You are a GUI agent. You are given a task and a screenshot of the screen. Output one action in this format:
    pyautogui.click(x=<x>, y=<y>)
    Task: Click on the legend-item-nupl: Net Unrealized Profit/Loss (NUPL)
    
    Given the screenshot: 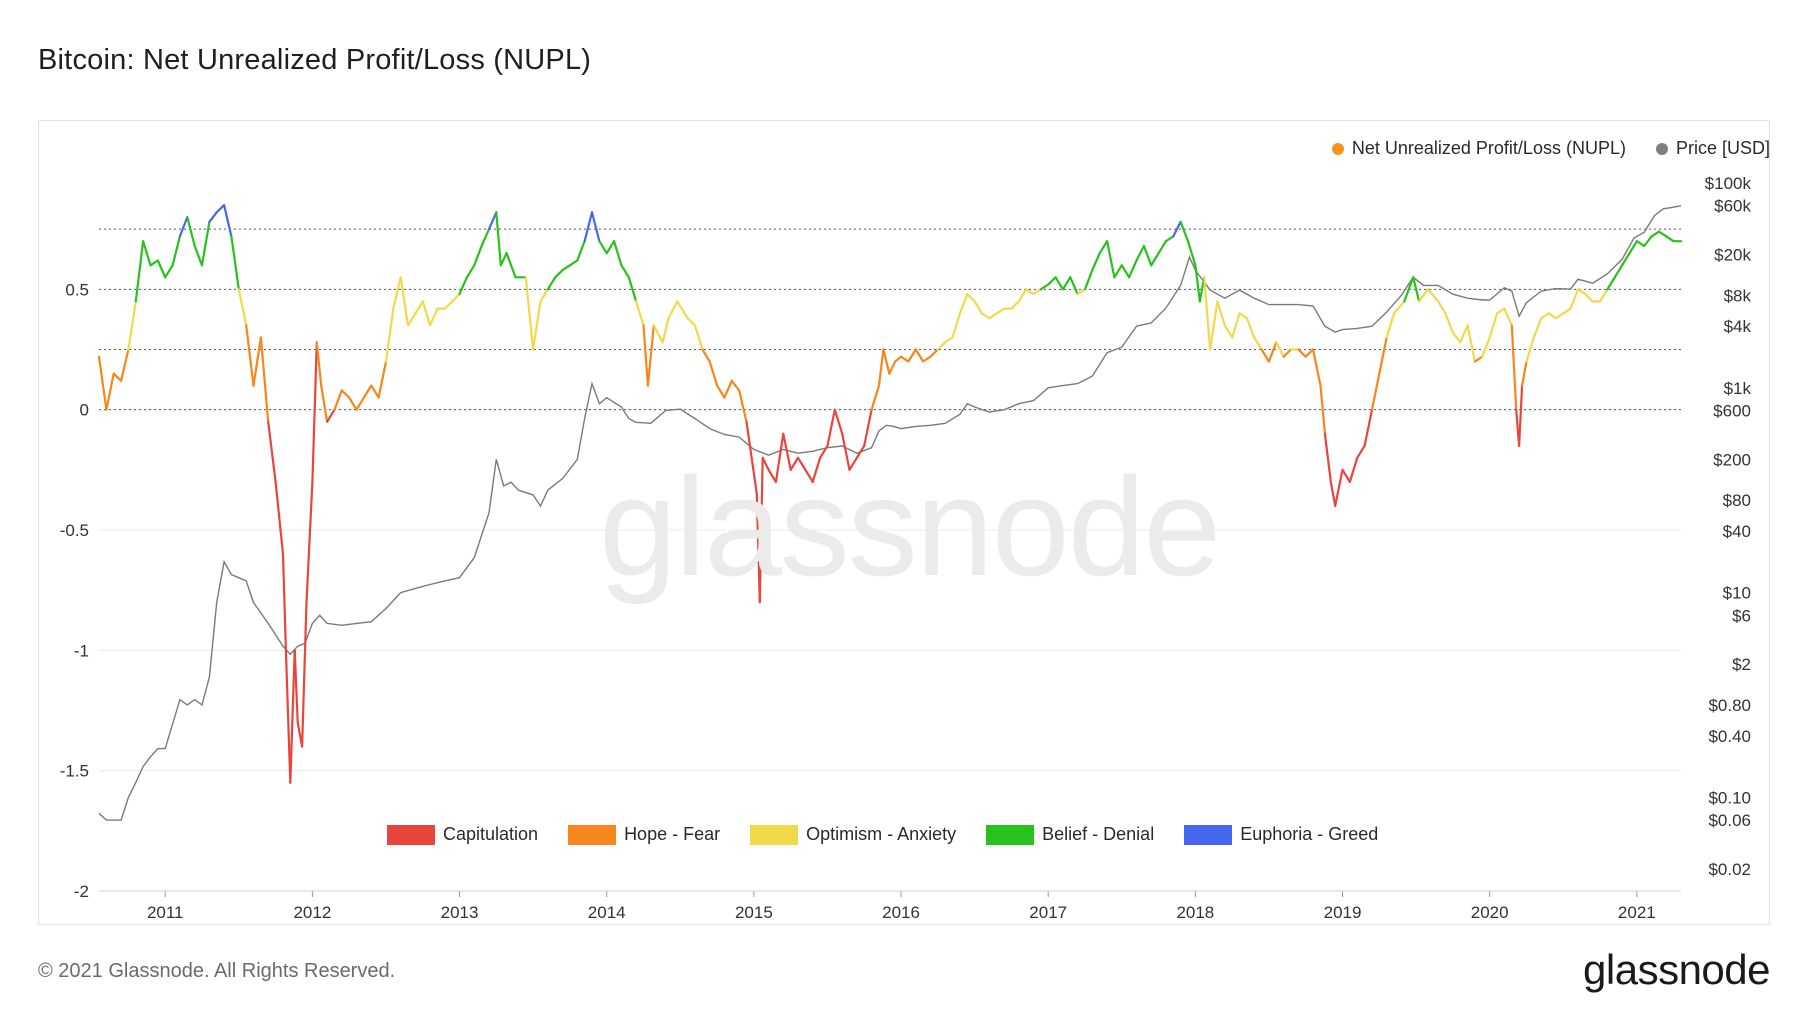 What is the action you would take?
    pyautogui.click(x=1478, y=148)
    